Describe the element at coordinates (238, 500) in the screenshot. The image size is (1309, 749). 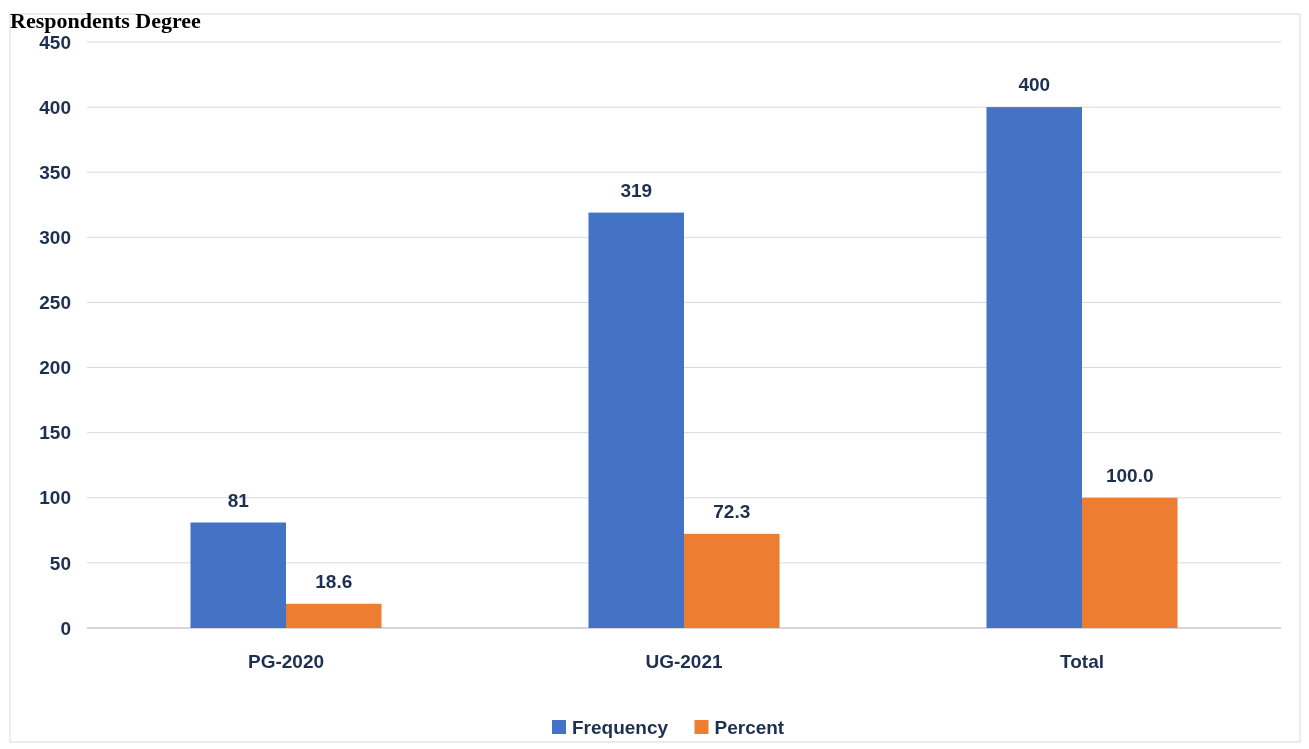
I see `data-label: 81` at that location.